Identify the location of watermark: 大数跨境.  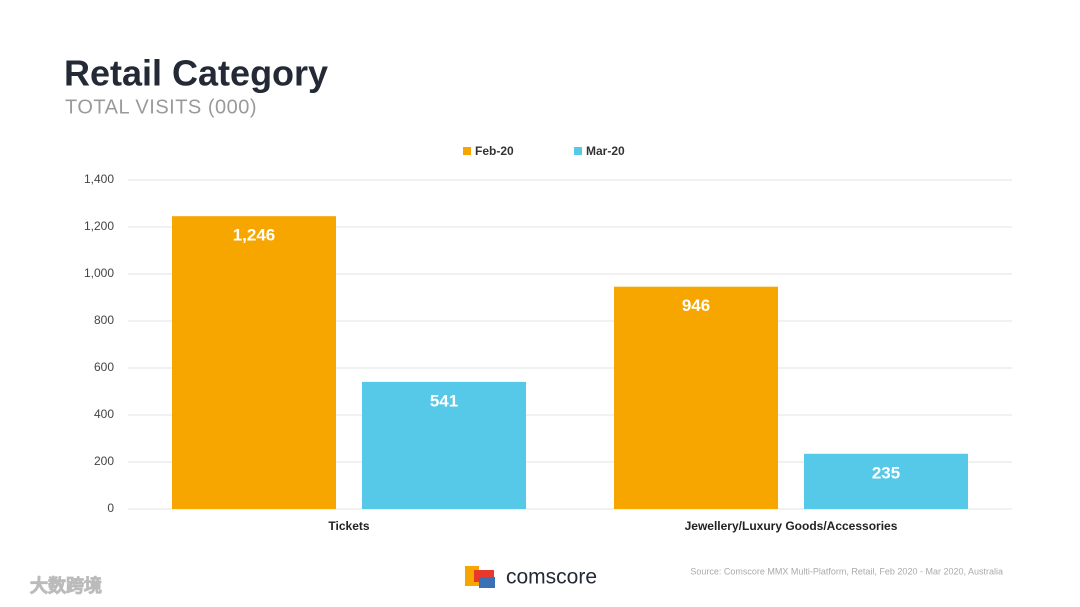
(66, 585).